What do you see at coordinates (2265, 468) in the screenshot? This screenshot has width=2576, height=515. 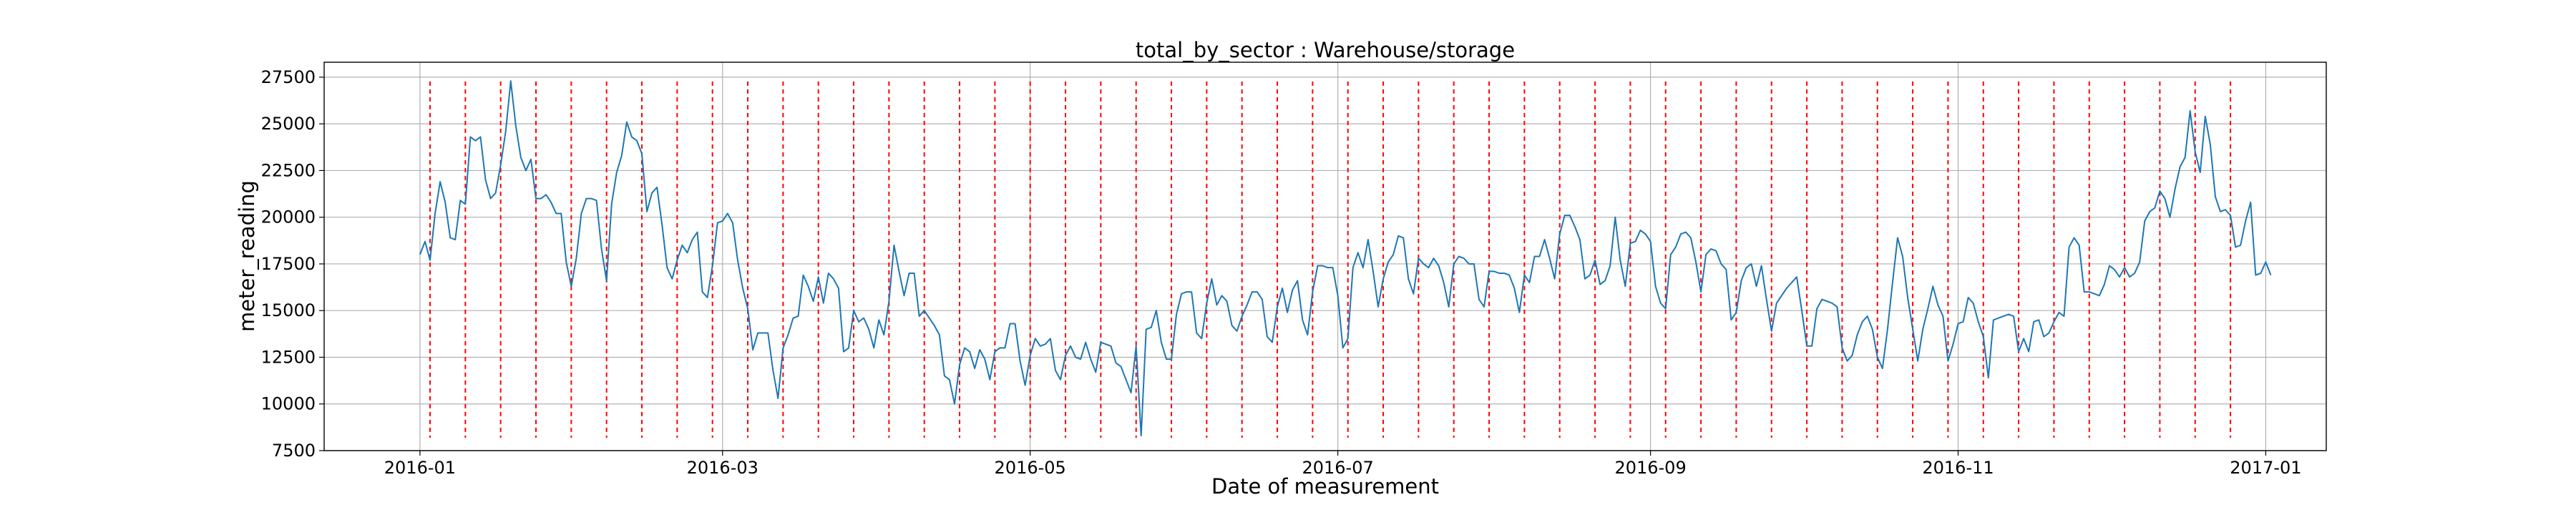 I see `x-tick-label: 2017-01` at bounding box center [2265, 468].